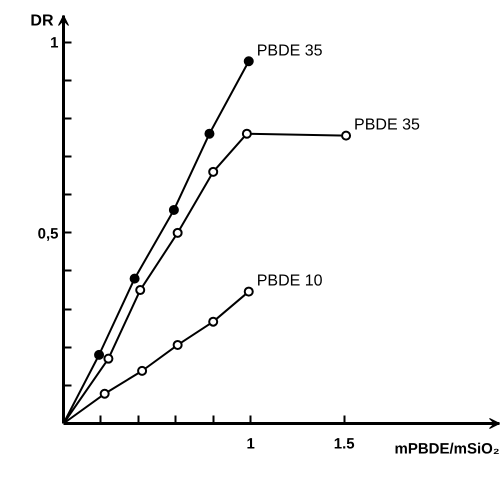 The image size is (504, 486). Describe the element at coordinates (344, 444) in the screenshot. I see `x-tick-label: 1.5` at that location.